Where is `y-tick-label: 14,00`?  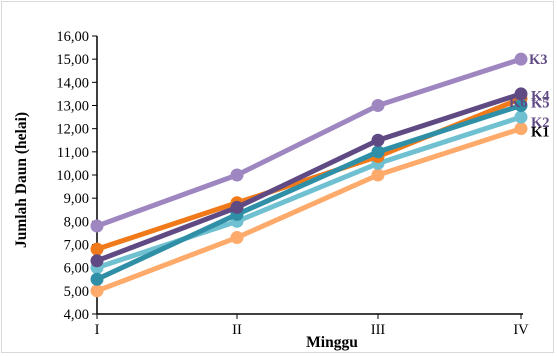
y-tick-label: 14,00 is located at coordinates (72, 83).